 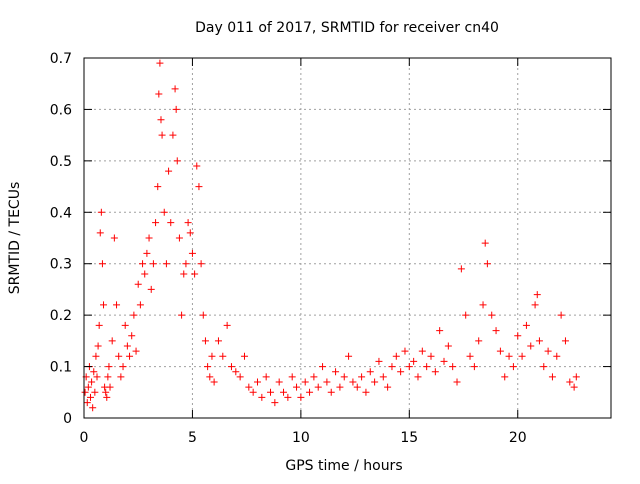 I want to click on y-axis-label: SRMTID / TECUs, so click(x=15, y=238).